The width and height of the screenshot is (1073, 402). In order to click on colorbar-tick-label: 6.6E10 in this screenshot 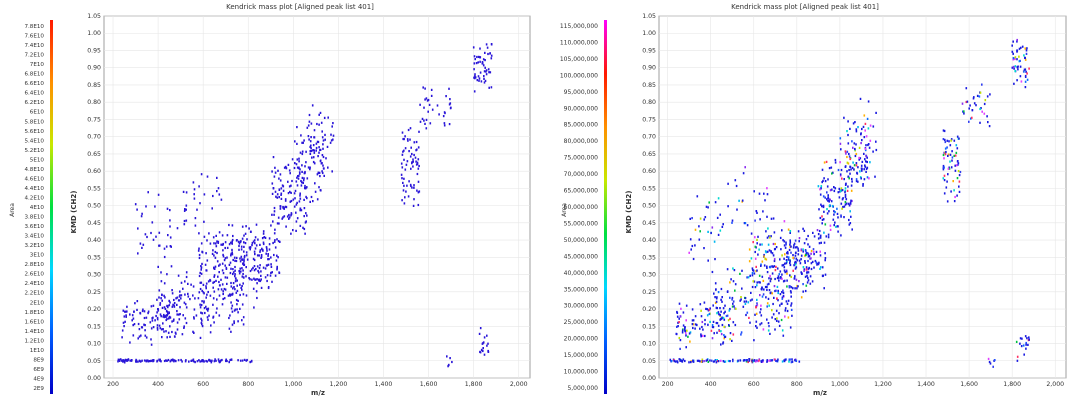, I will do `click(34, 84)`.